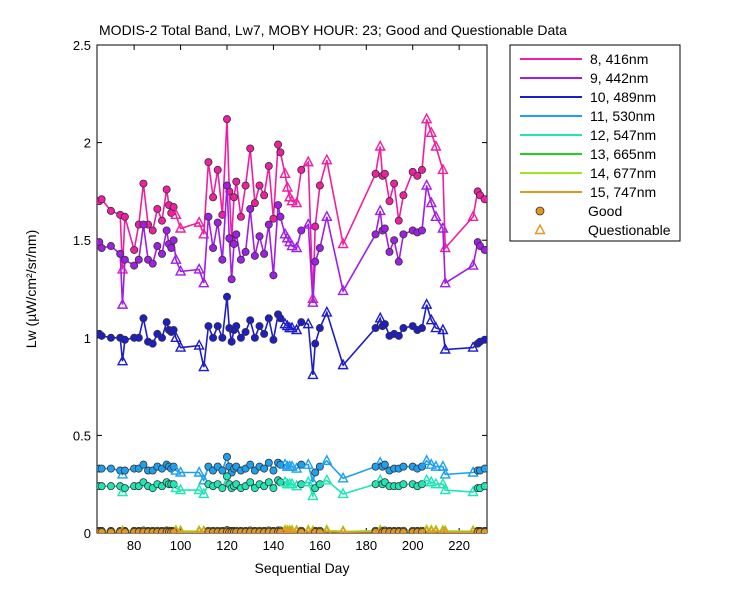  Describe the element at coordinates (302, 568) in the screenshot. I see `x-axis-title: Sequential Day` at that location.